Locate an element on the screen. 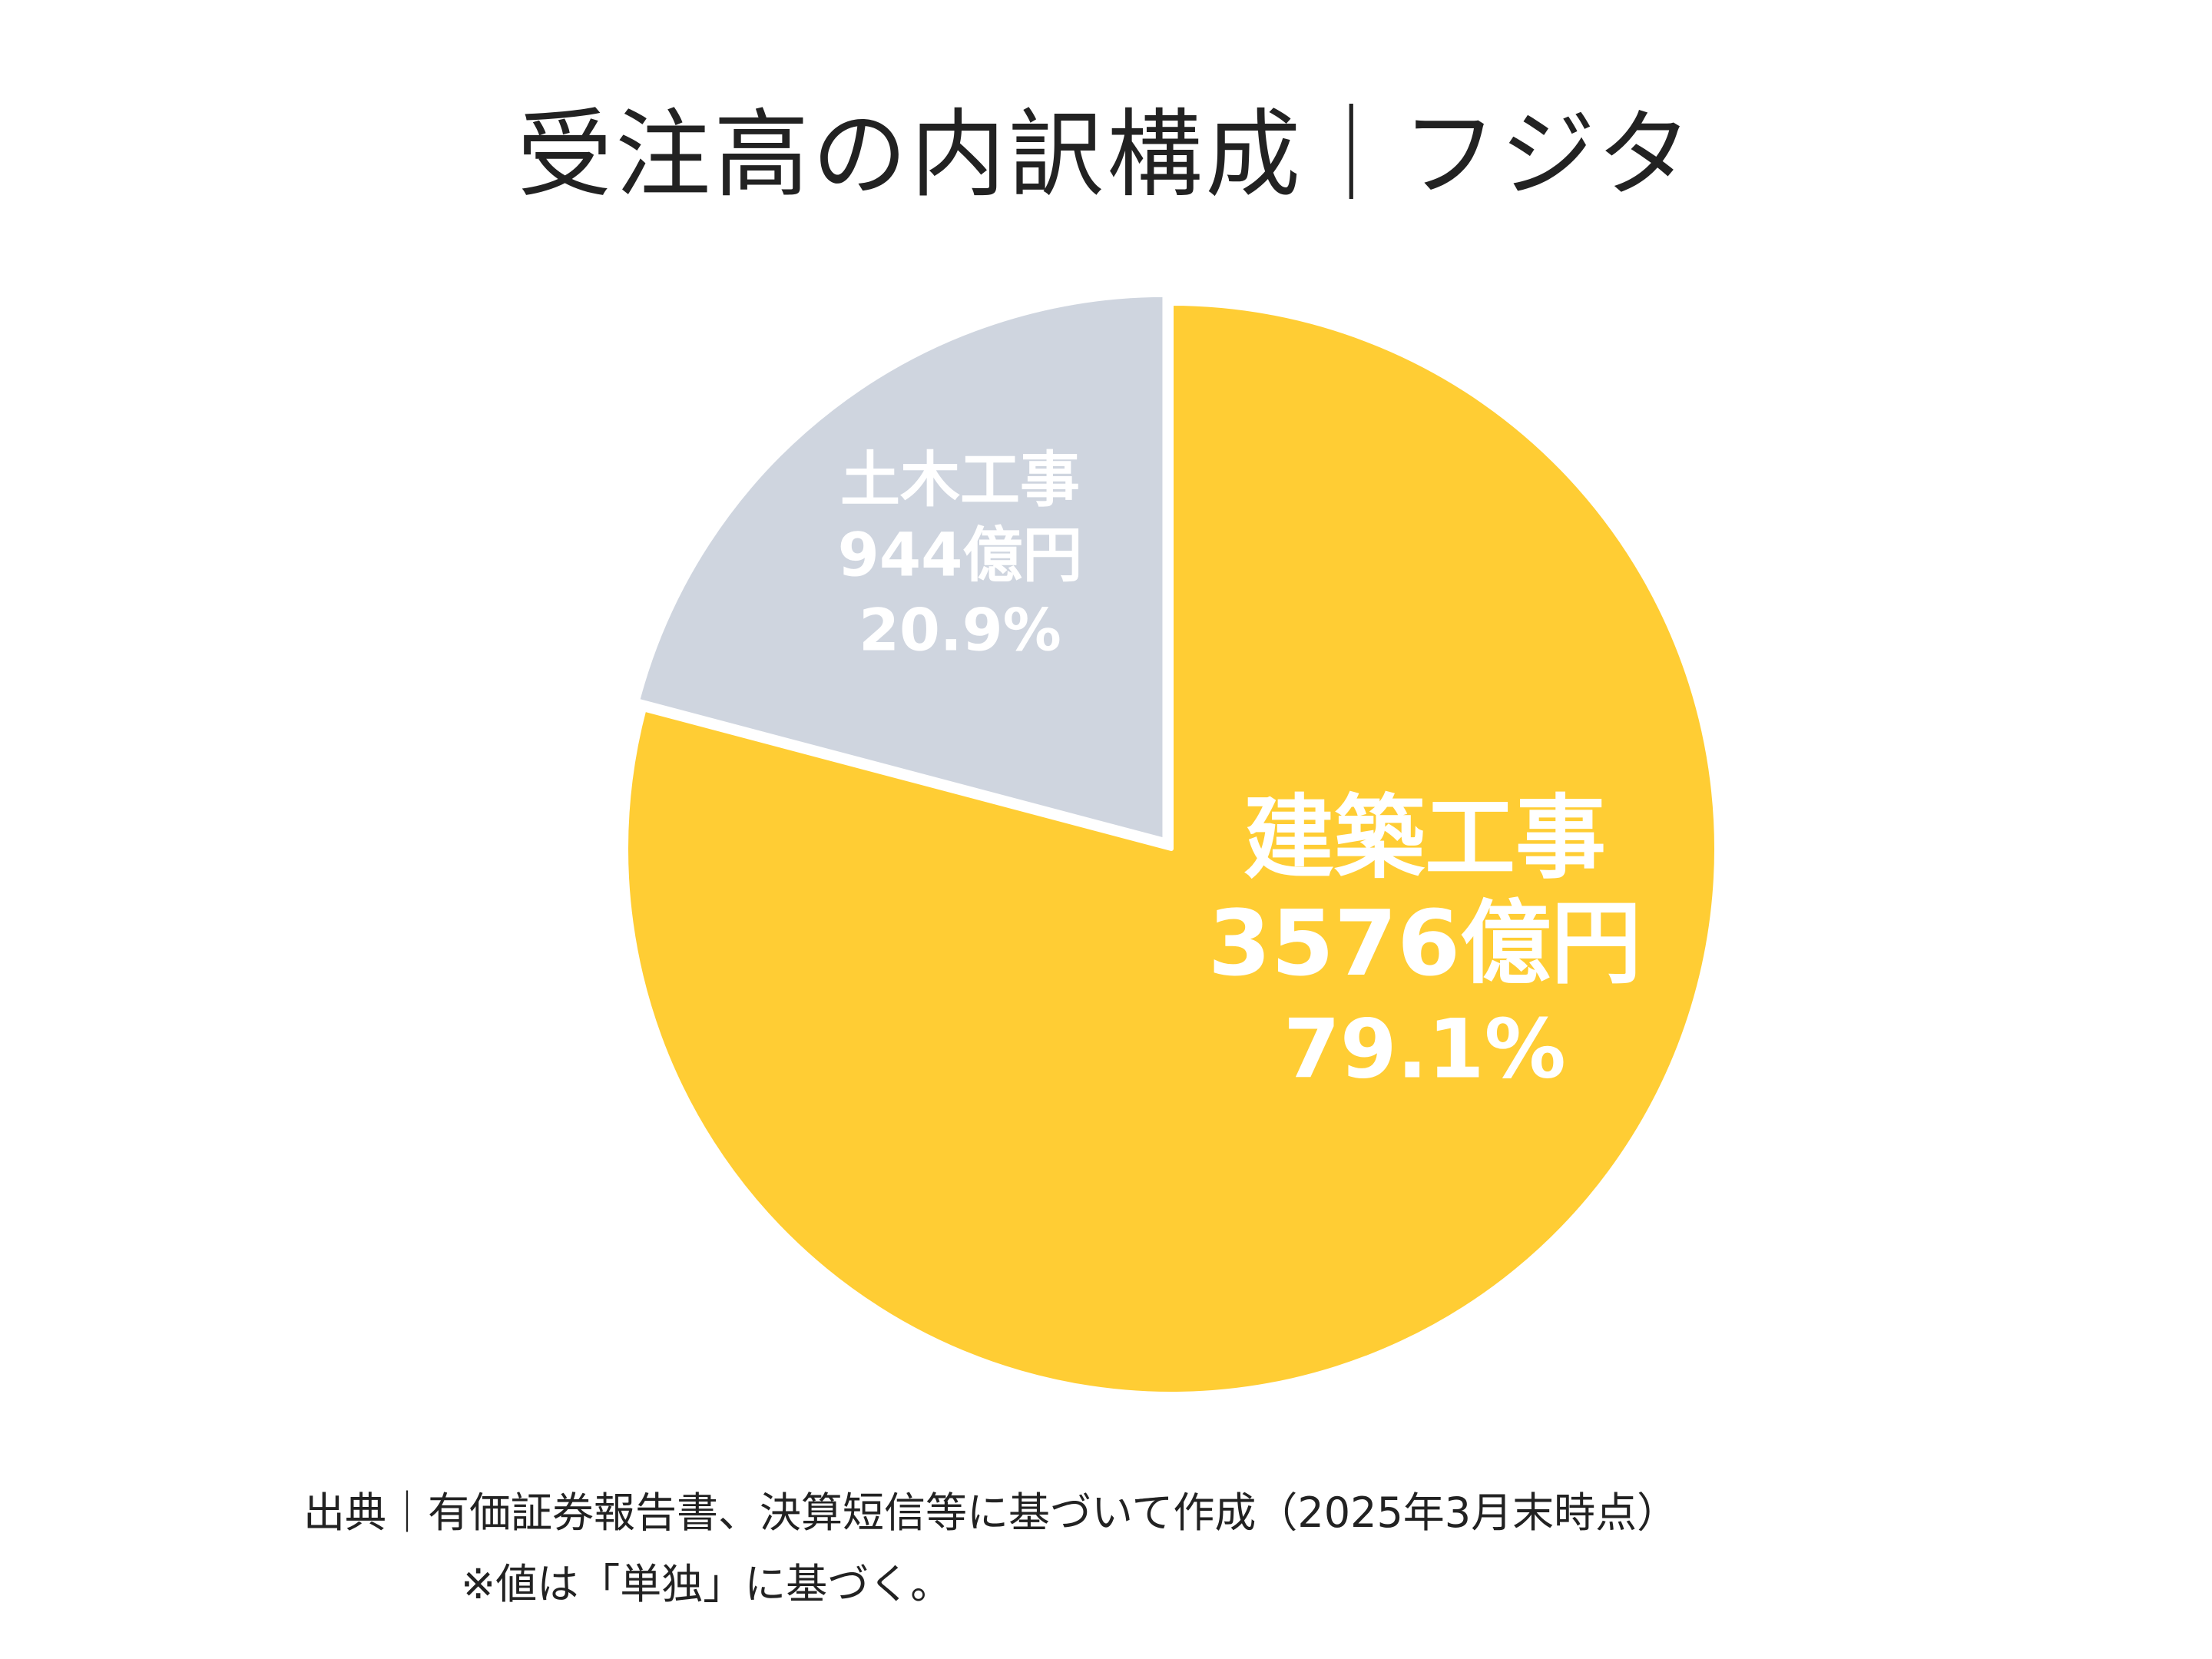  slice-percent-label-2: 20.9% is located at coordinates (960, 630).